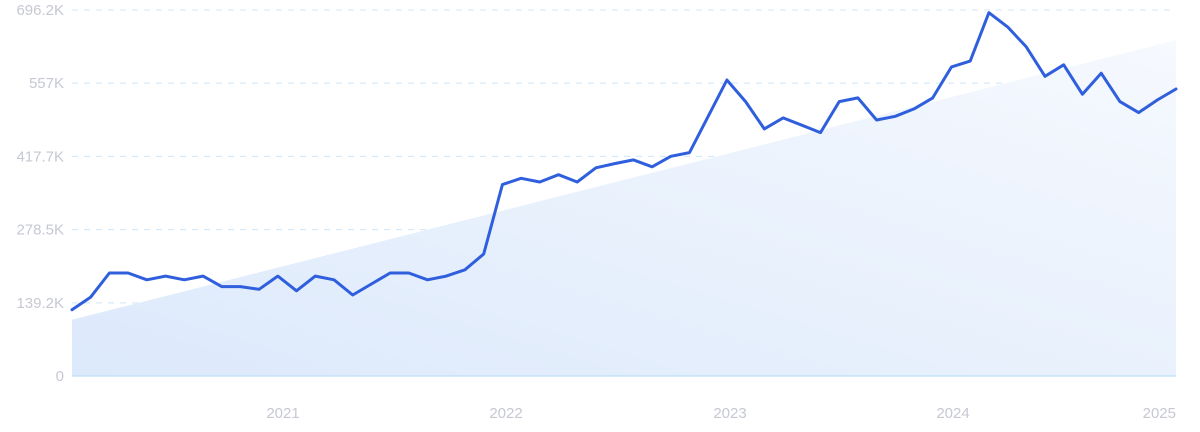 This screenshot has width=1200, height=432. Describe the element at coordinates (952, 413) in the screenshot. I see `x-tick-label: 2024` at that location.